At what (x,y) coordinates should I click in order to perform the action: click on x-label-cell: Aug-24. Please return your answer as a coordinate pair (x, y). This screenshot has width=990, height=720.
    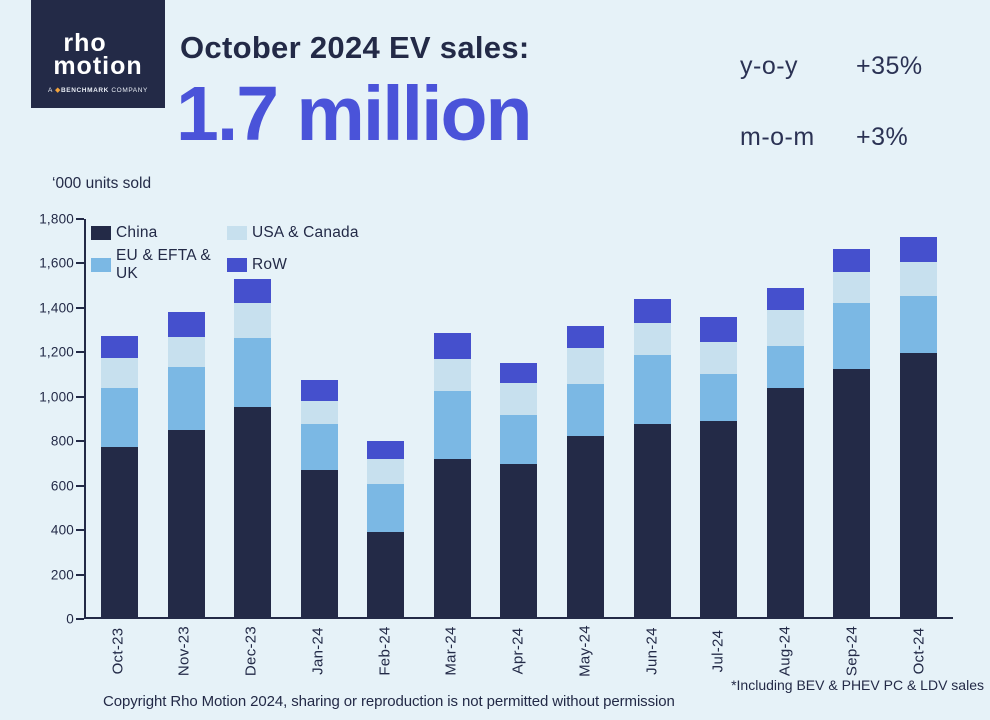
    Looking at the image, I should click on (785, 652).